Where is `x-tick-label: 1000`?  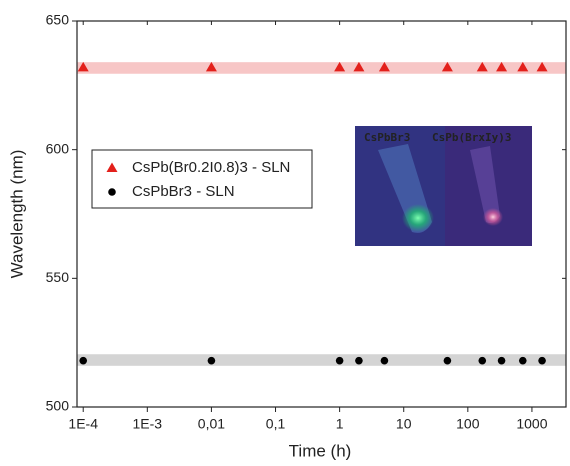
x-tick-label: 1000 is located at coordinates (531, 424).